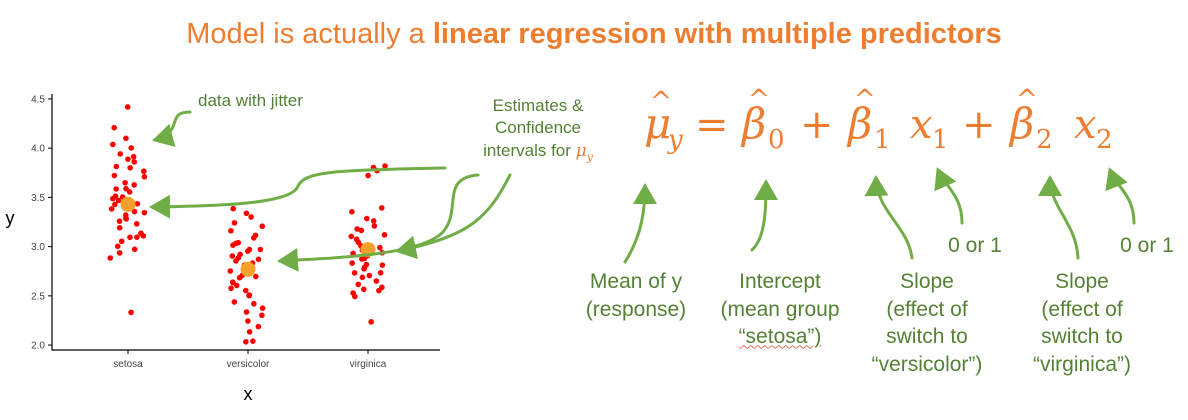 This screenshot has width=1188, height=420. Describe the element at coordinates (1147, 245) in the screenshot. I see `label-zero-or-one-b: 0 or 1` at that location.